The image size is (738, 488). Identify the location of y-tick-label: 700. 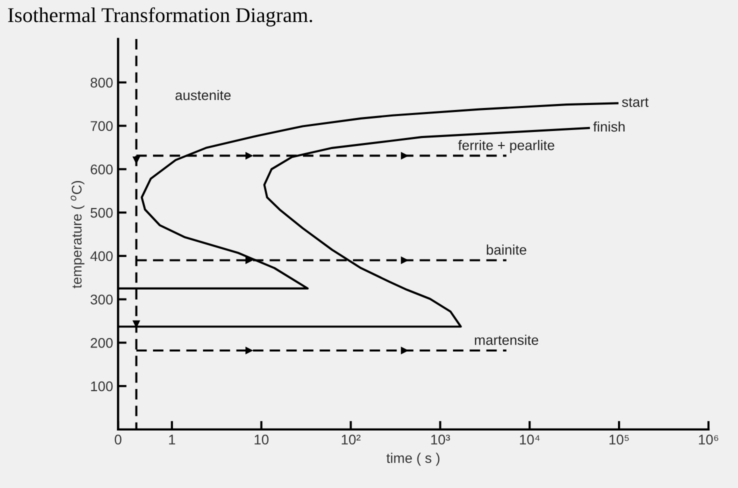
(101, 126).